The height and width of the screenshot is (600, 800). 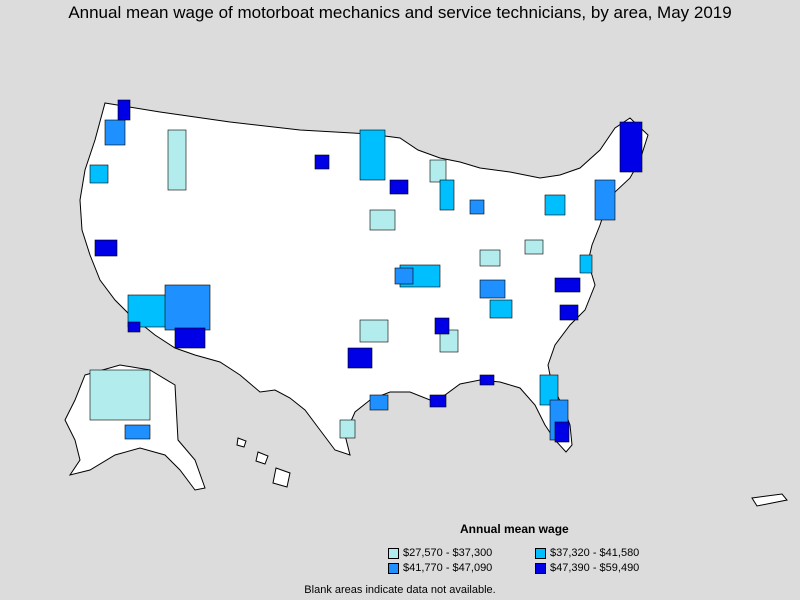 I want to click on legend-item-4: $47,390 - $59,490, so click(x=587, y=568).